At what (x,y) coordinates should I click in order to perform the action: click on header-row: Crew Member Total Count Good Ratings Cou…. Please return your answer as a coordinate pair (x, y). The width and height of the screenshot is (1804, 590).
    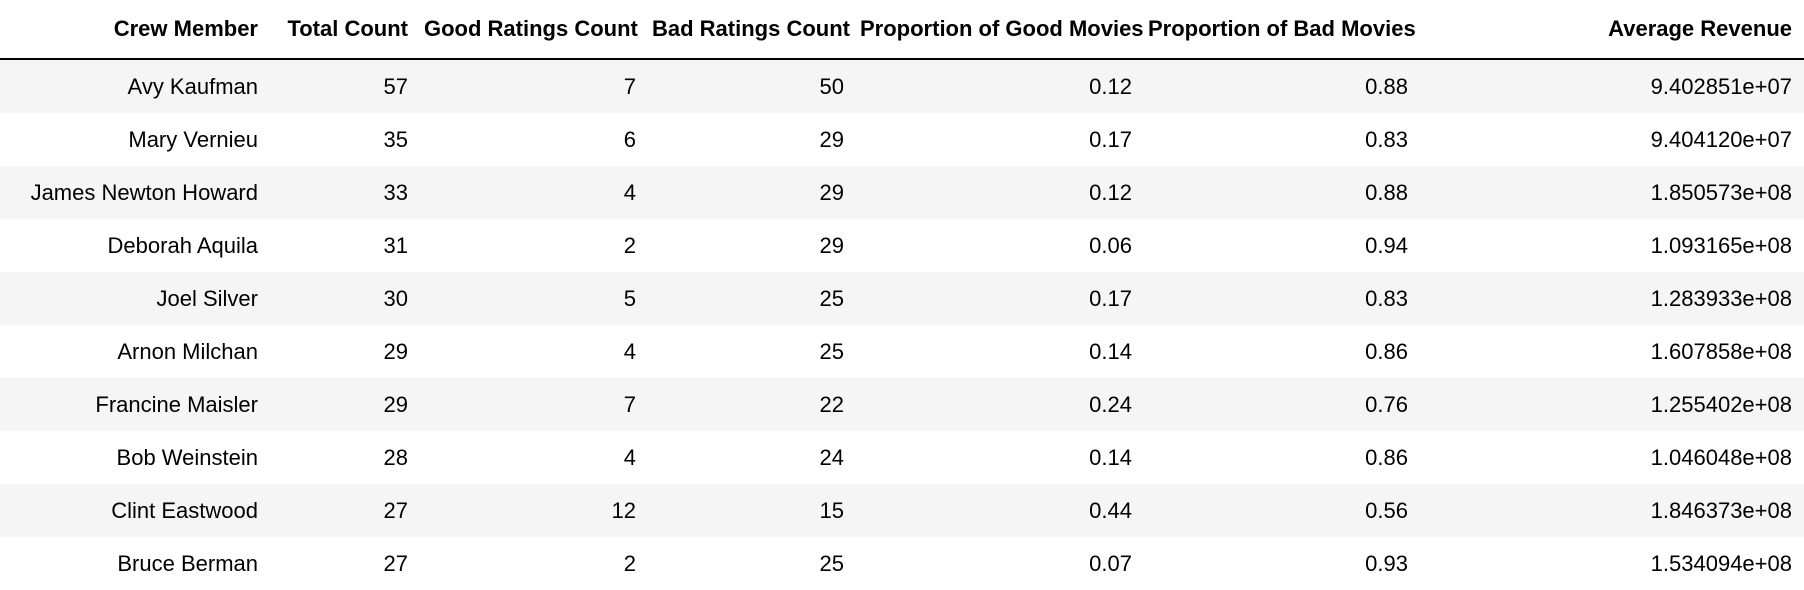
    Looking at the image, I should click on (902, 30).